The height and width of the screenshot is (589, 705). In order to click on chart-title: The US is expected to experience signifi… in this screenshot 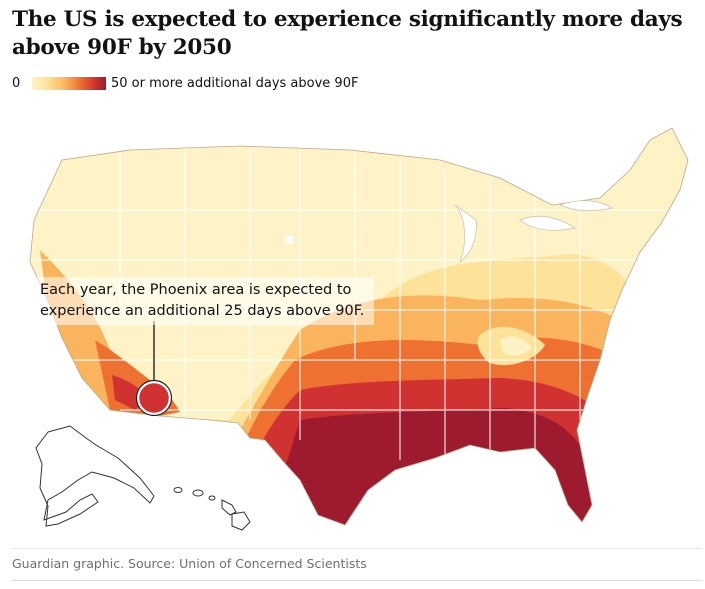, I will do `click(347, 33)`.